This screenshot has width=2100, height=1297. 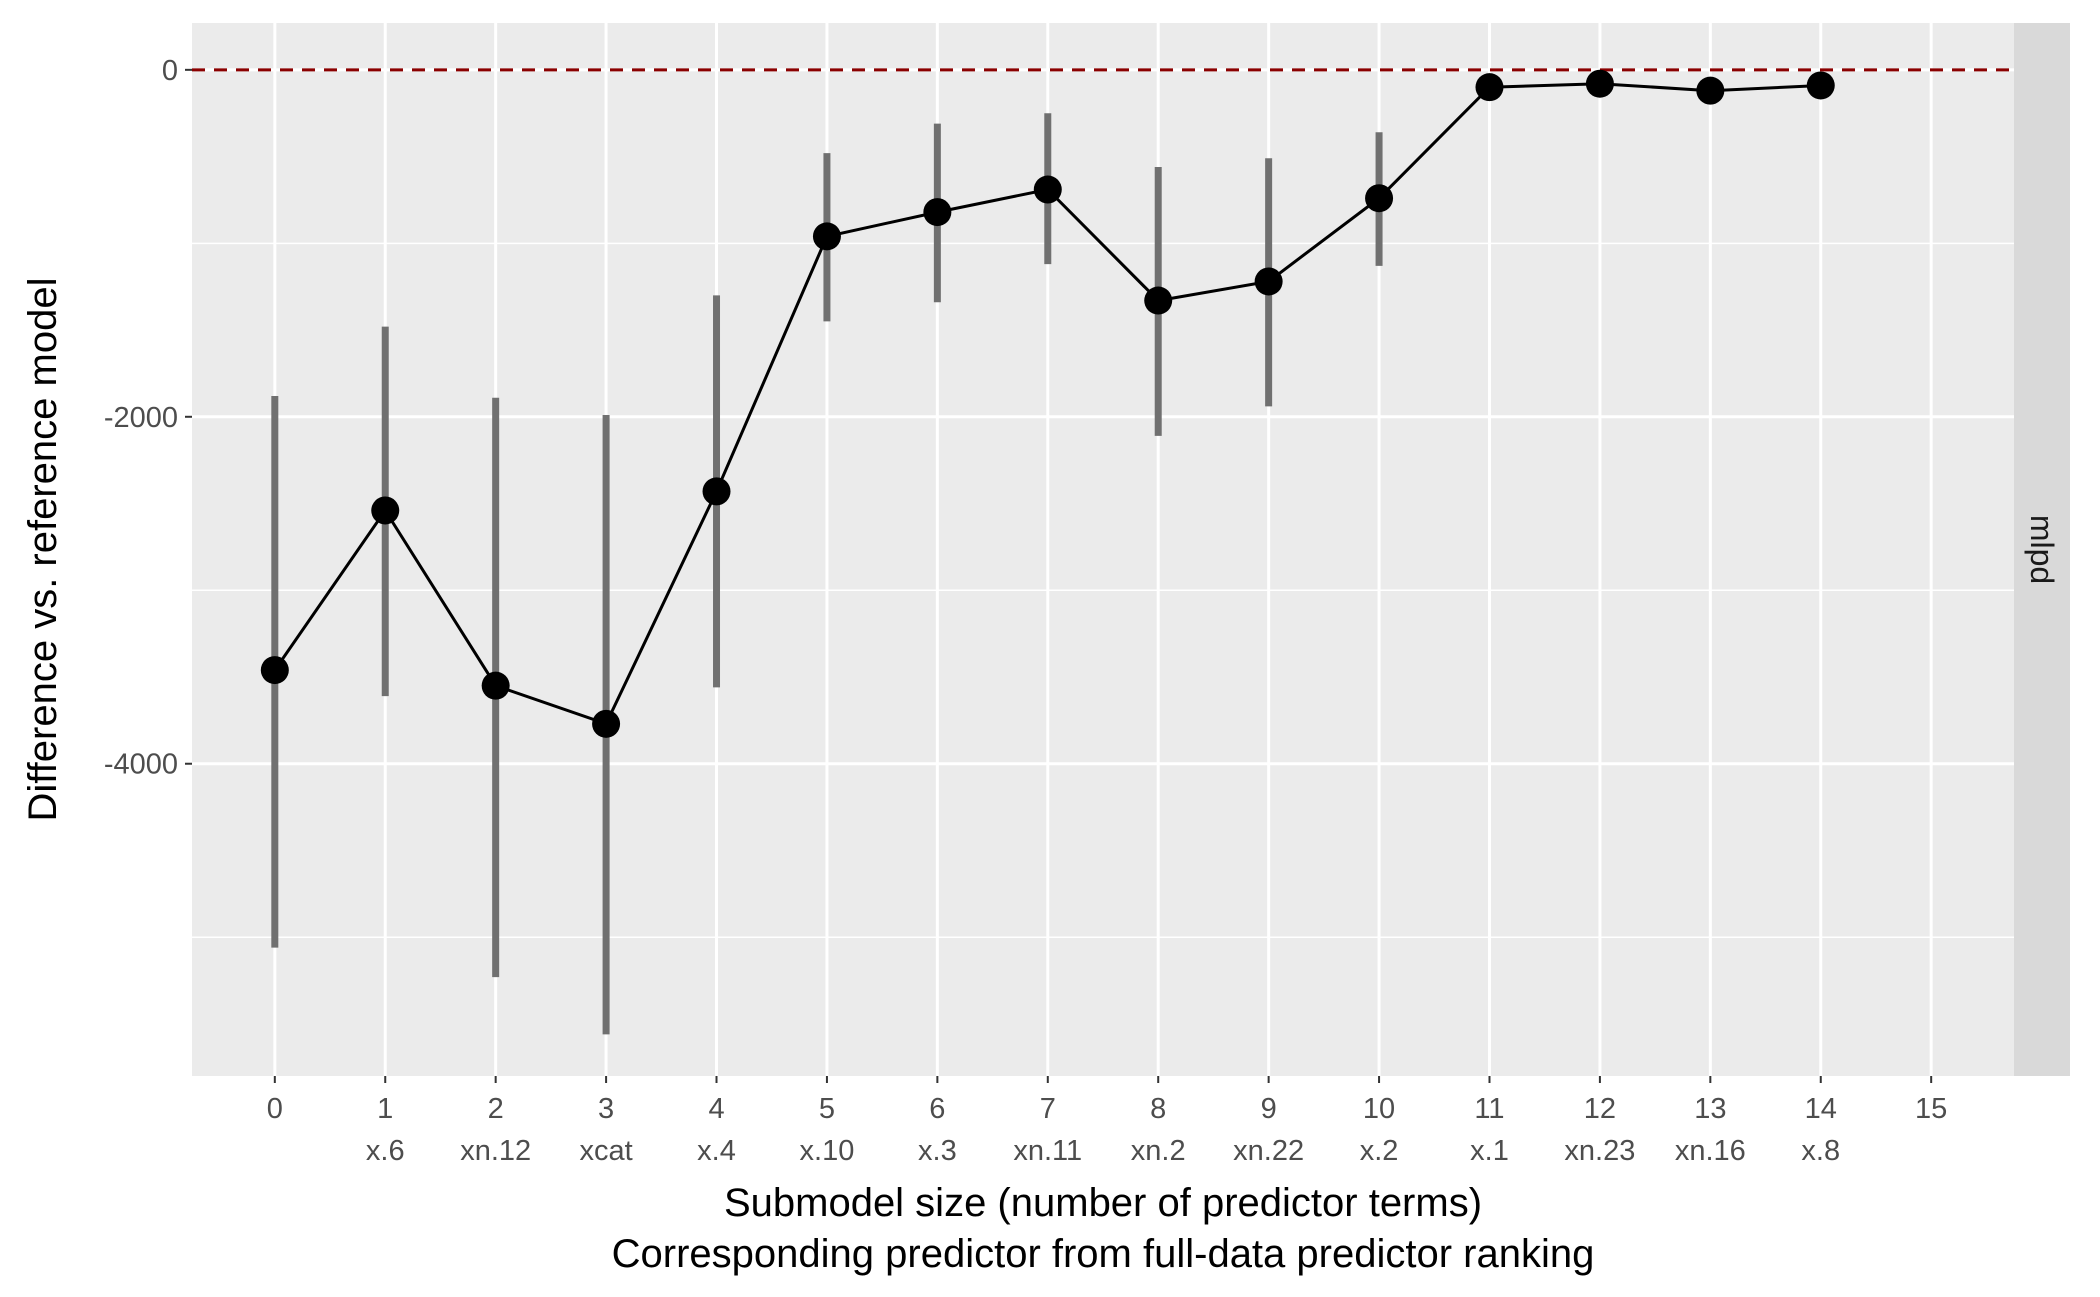 I want to click on y-axis-ticks: 0 -2000 -4000, so click(x=148, y=418).